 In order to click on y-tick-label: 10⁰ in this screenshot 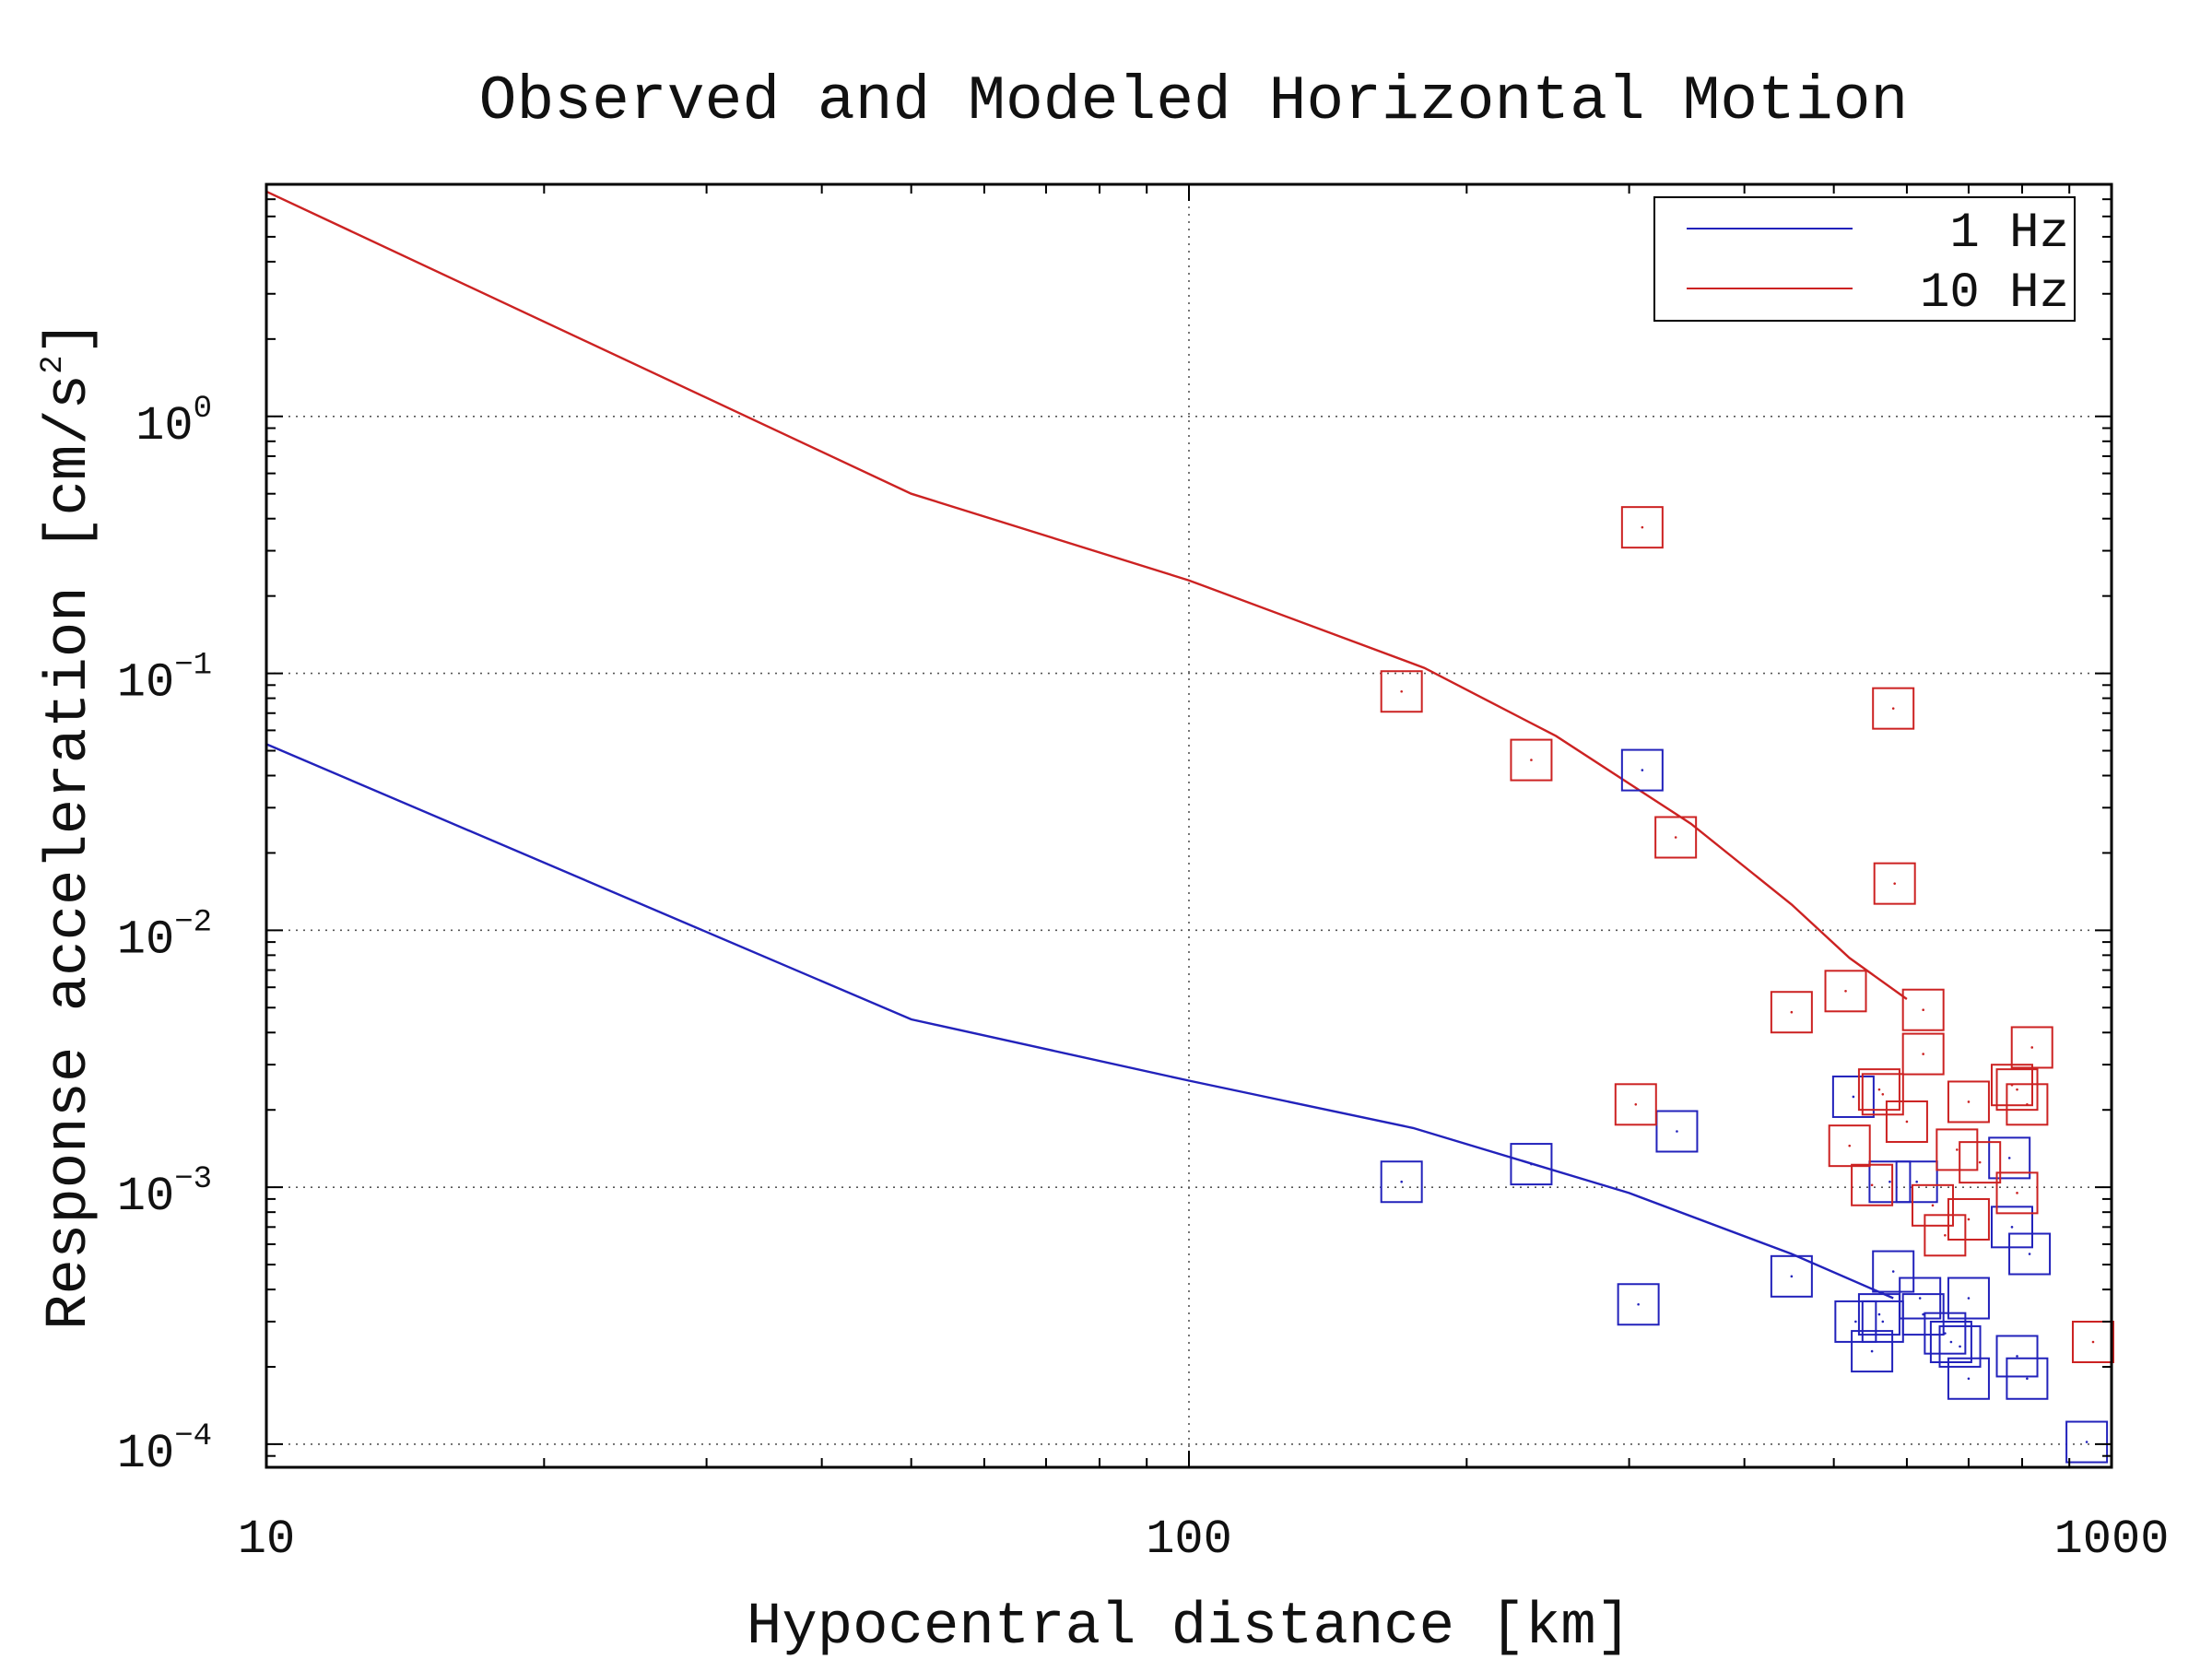, I will do `click(173, 422)`.